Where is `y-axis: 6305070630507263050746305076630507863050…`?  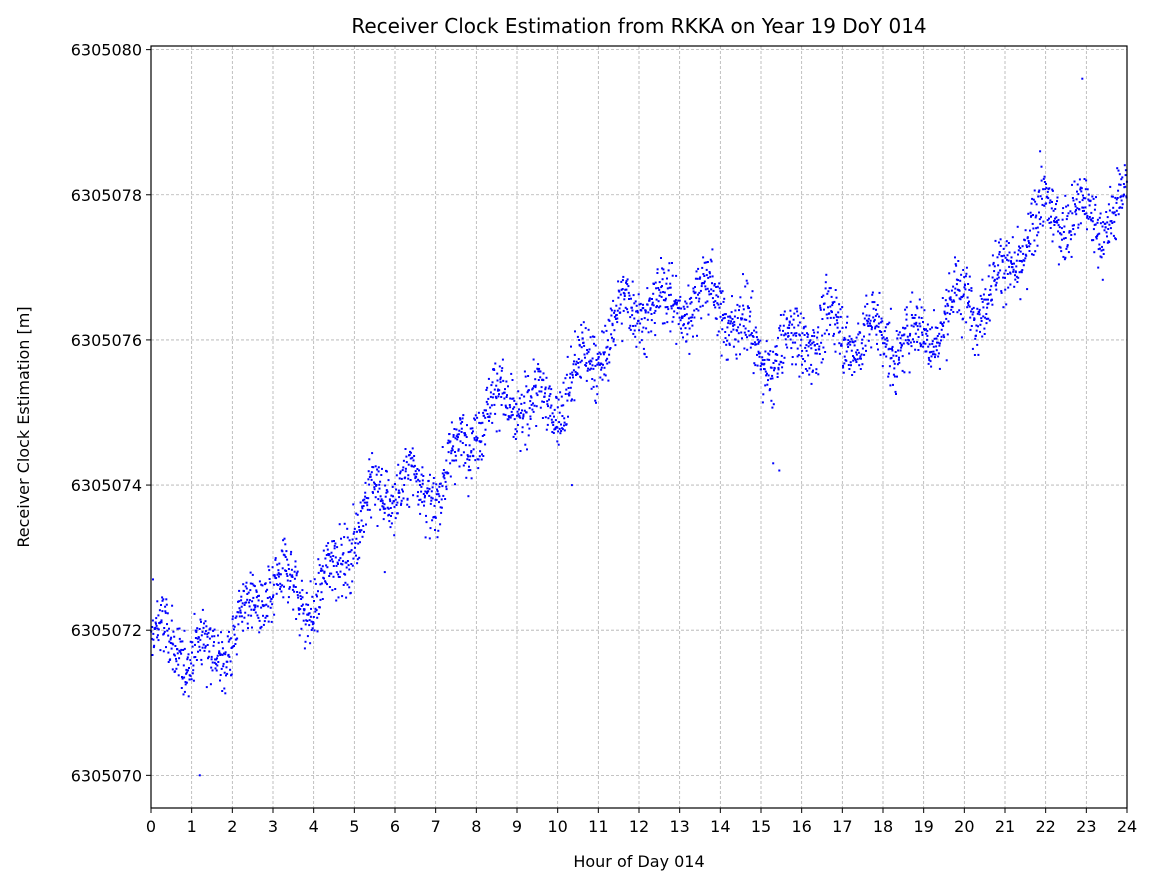 y-axis: 6305070630507263050746305076630507863050… is located at coordinates (111, 413).